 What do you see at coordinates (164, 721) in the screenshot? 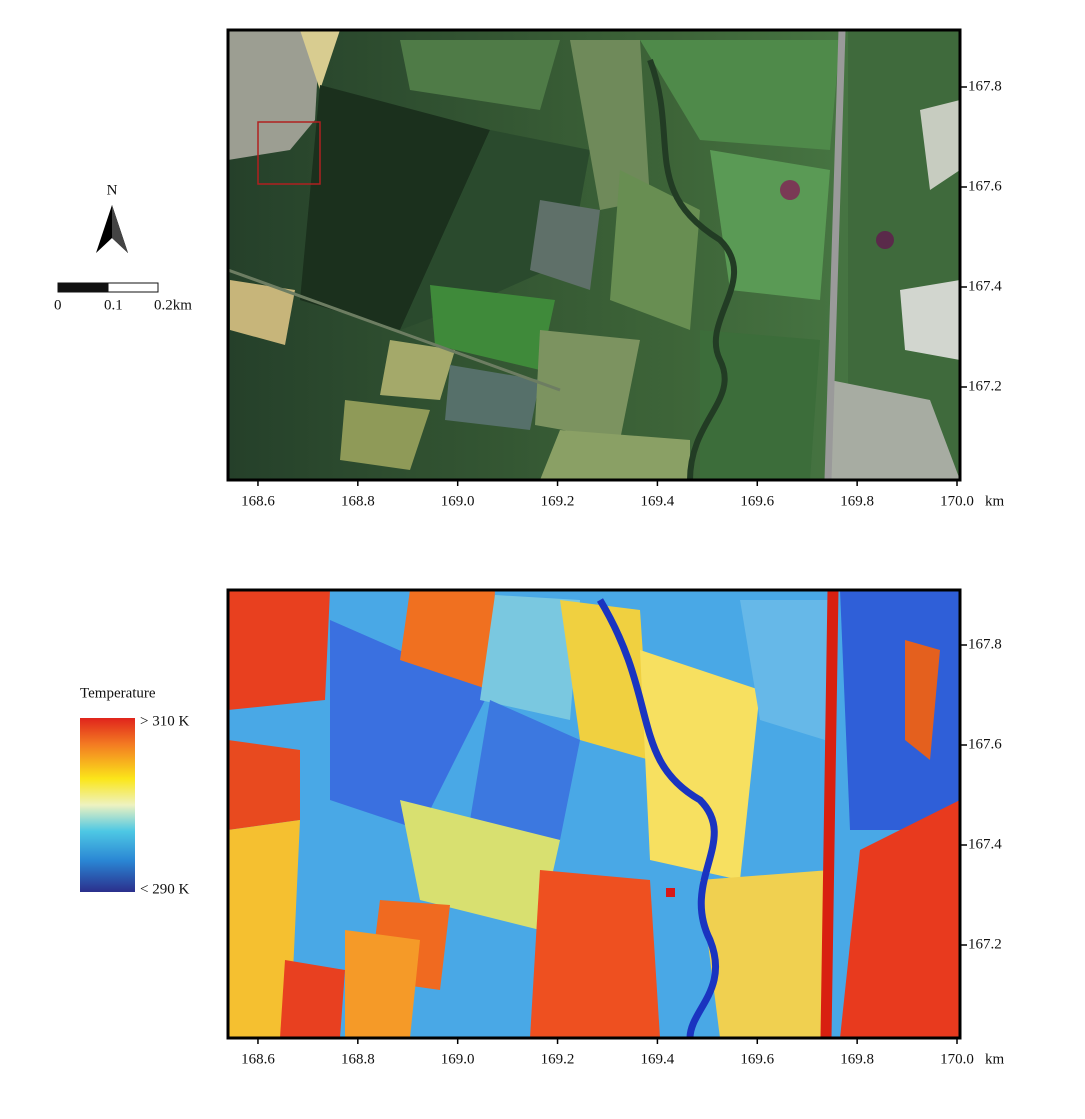
I see `legend-high: > 310 K` at bounding box center [164, 721].